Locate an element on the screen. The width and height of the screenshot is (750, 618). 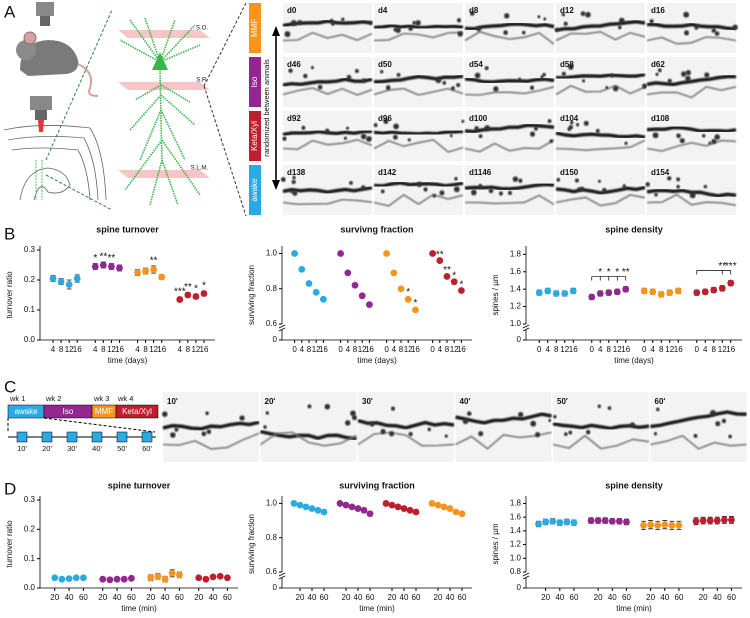
week-label: wk 1 is located at coordinates (17, 398).